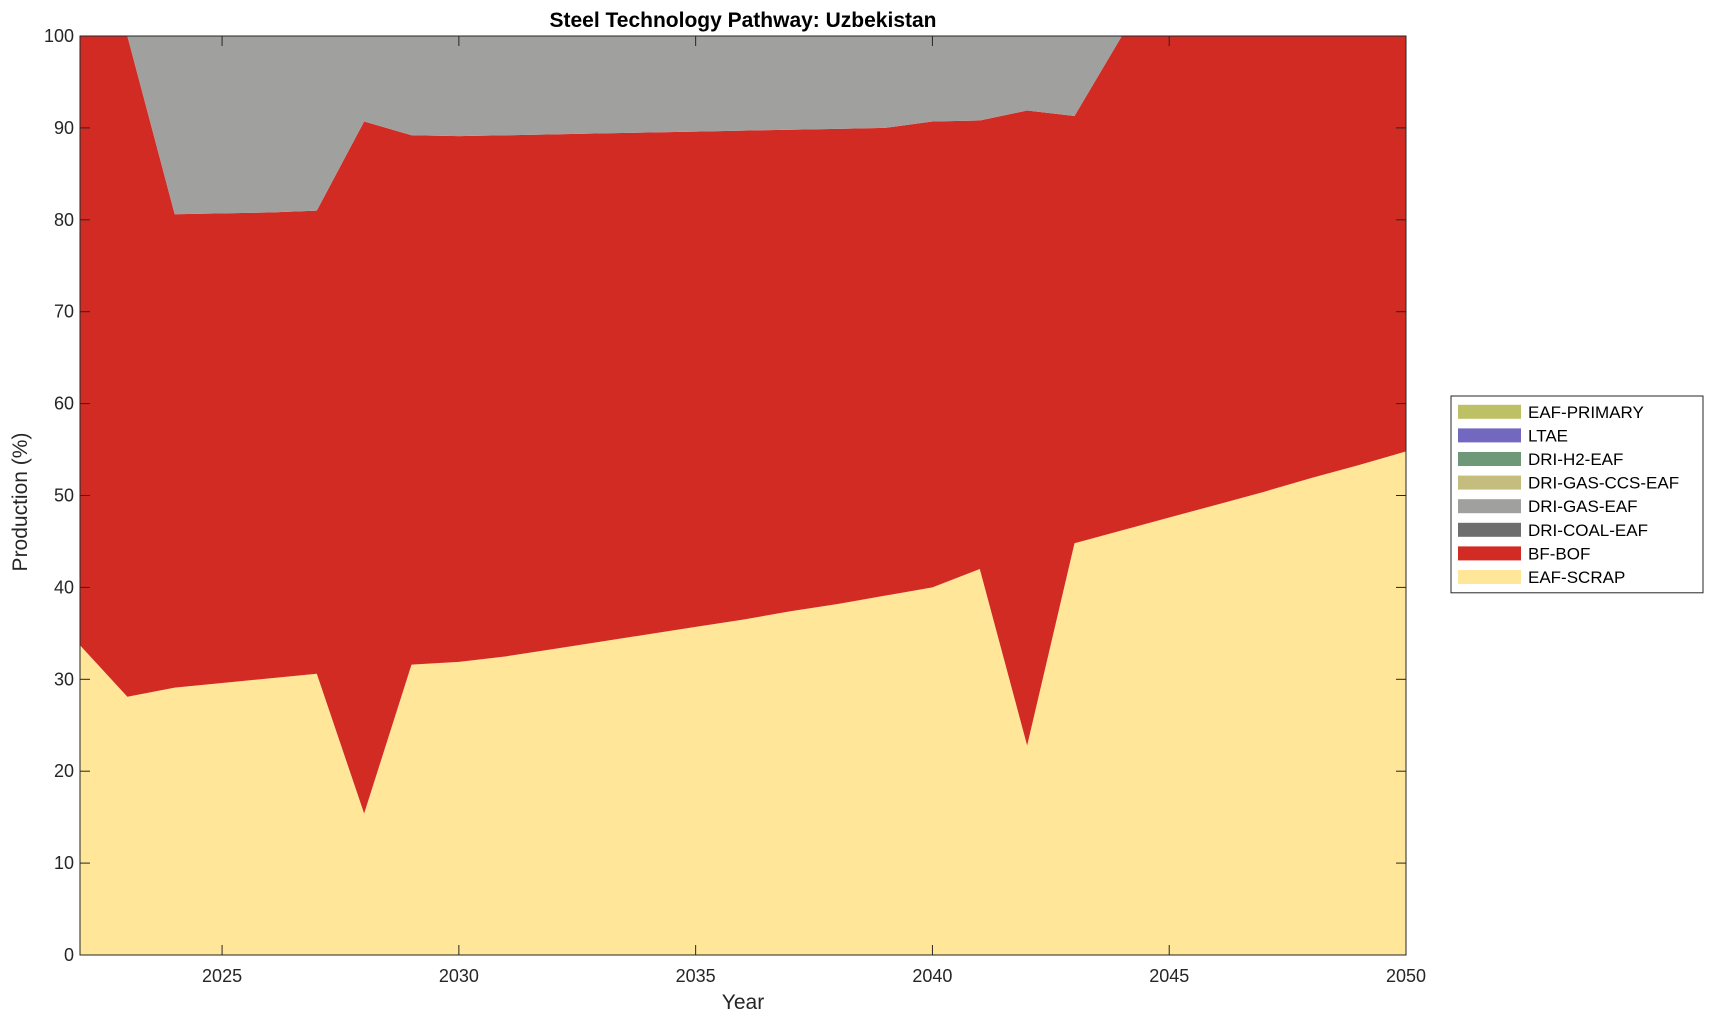 Image resolution: width=1709 pixels, height=1021 pixels. What do you see at coordinates (59, 36) in the screenshot?
I see `y-tick-label: 100` at bounding box center [59, 36].